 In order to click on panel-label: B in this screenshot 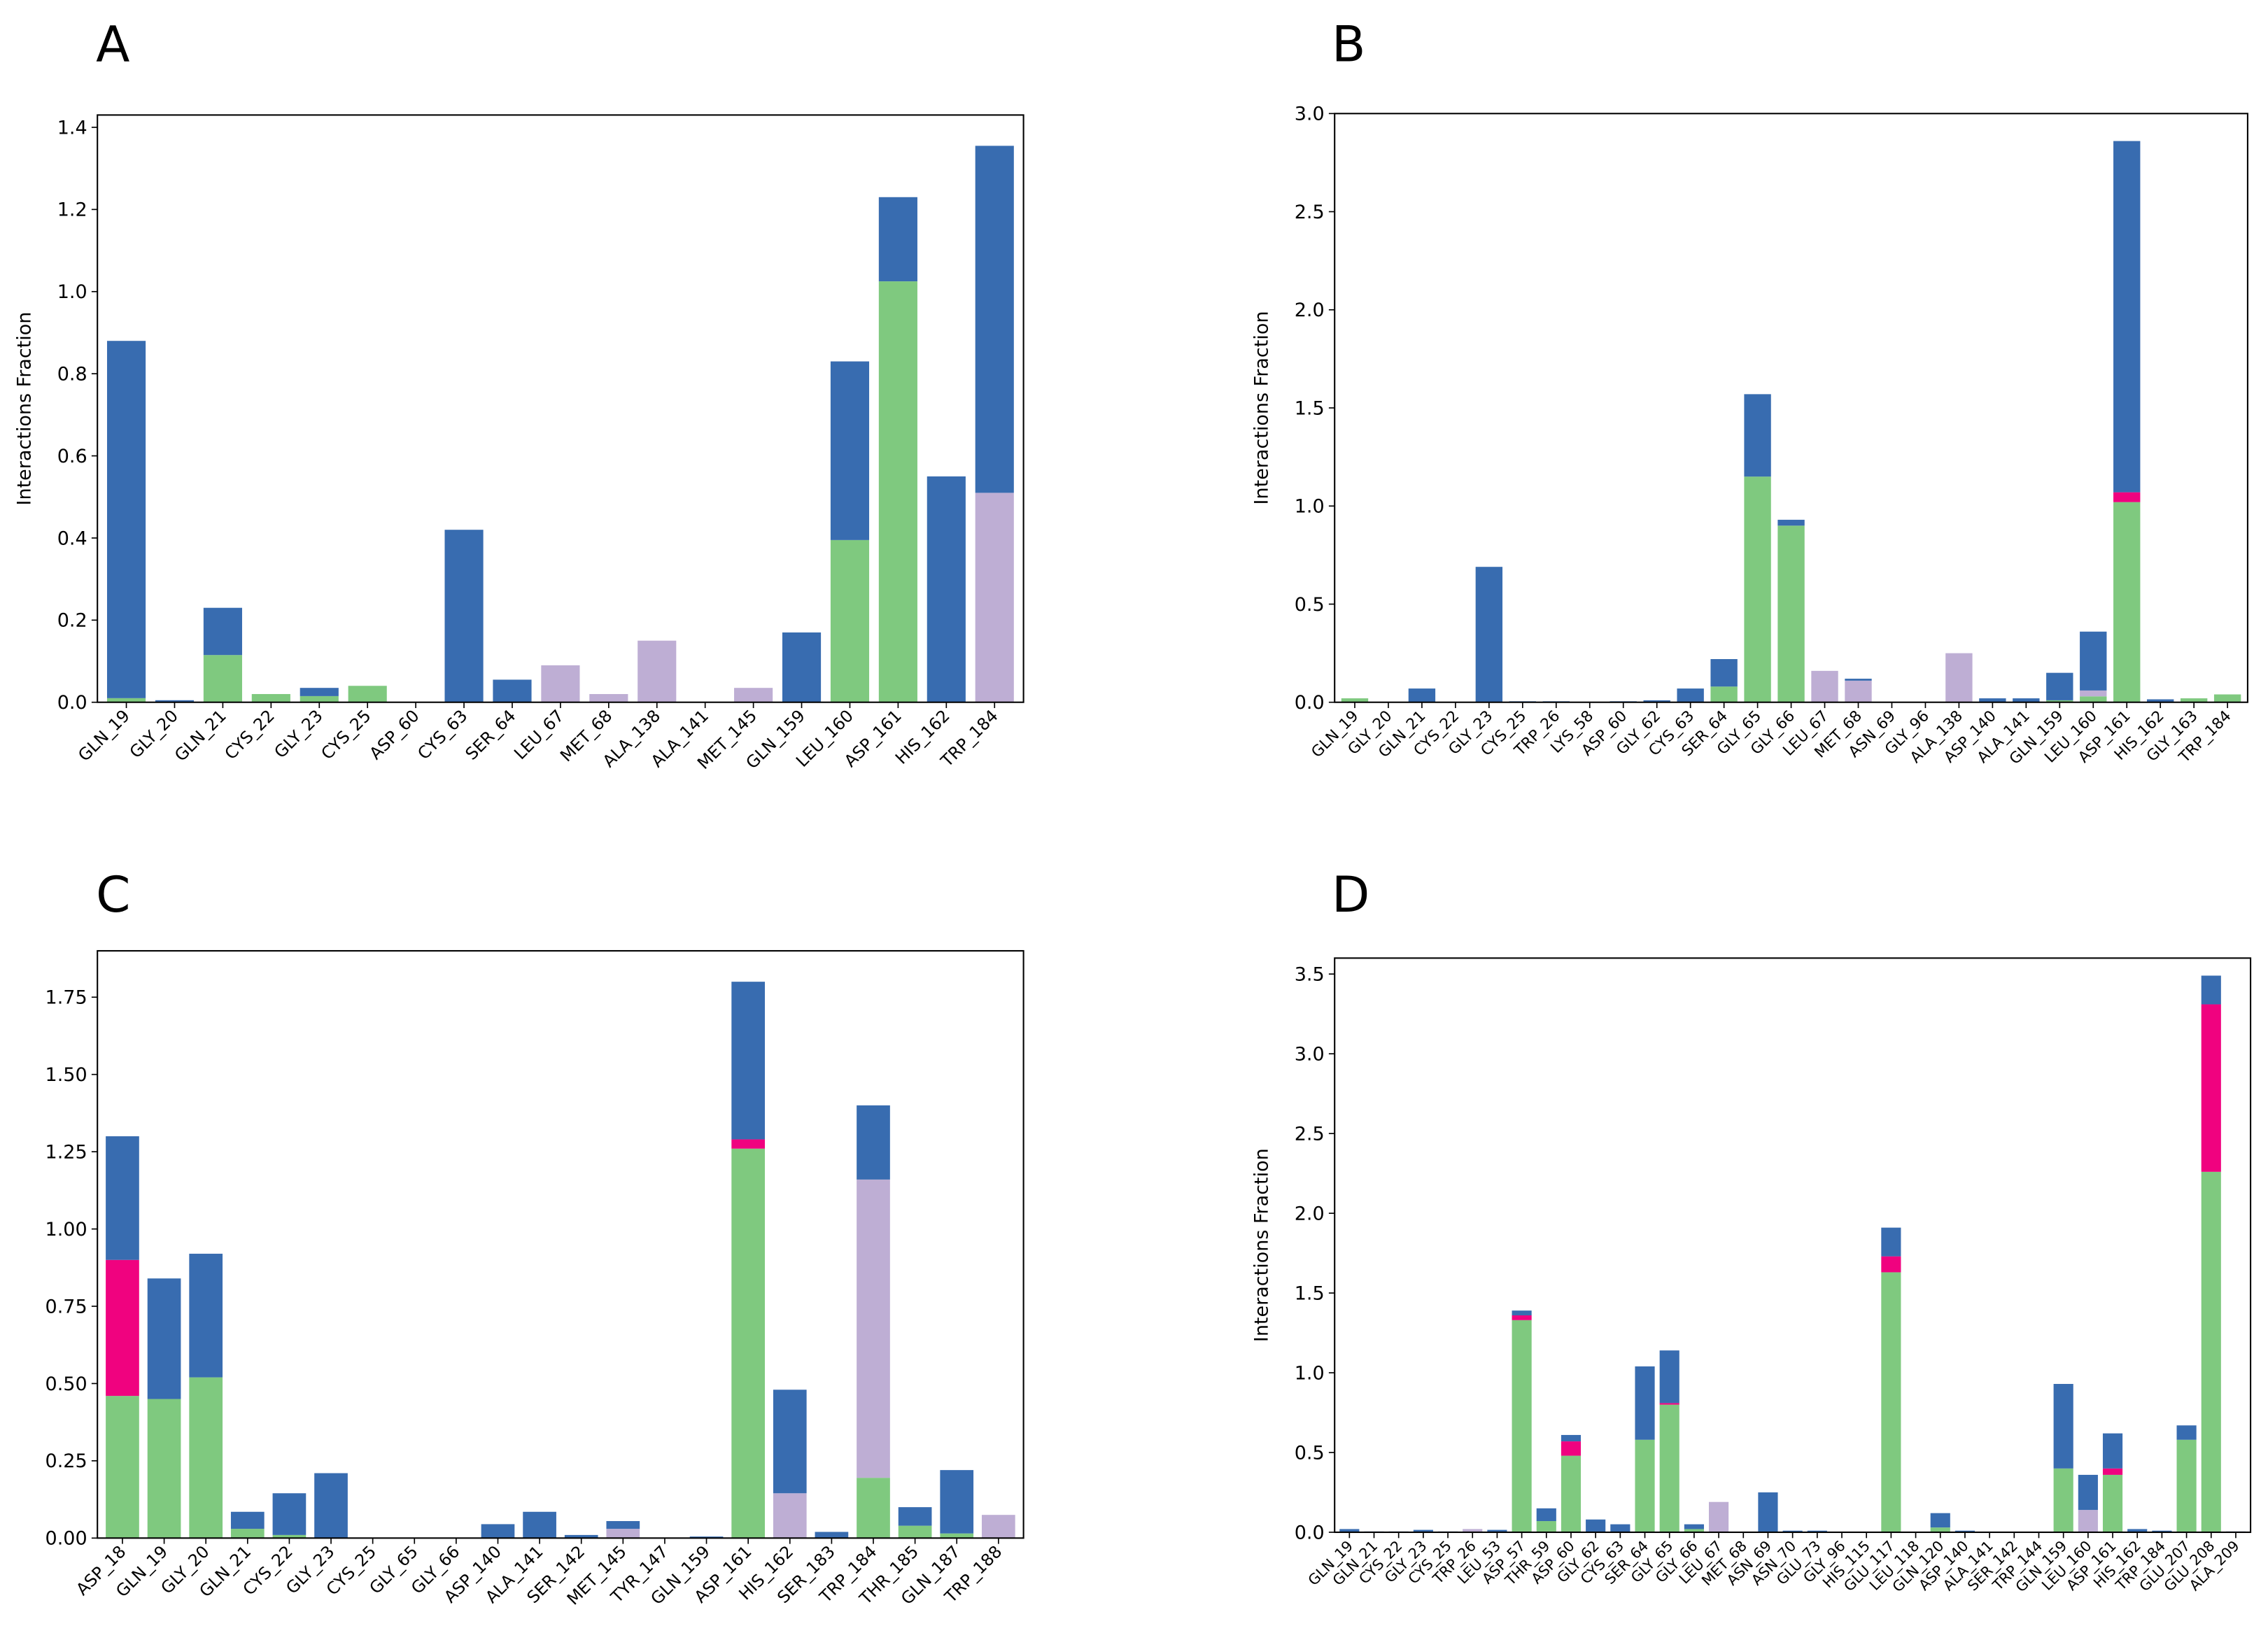, I will do `click(1348, 44)`.